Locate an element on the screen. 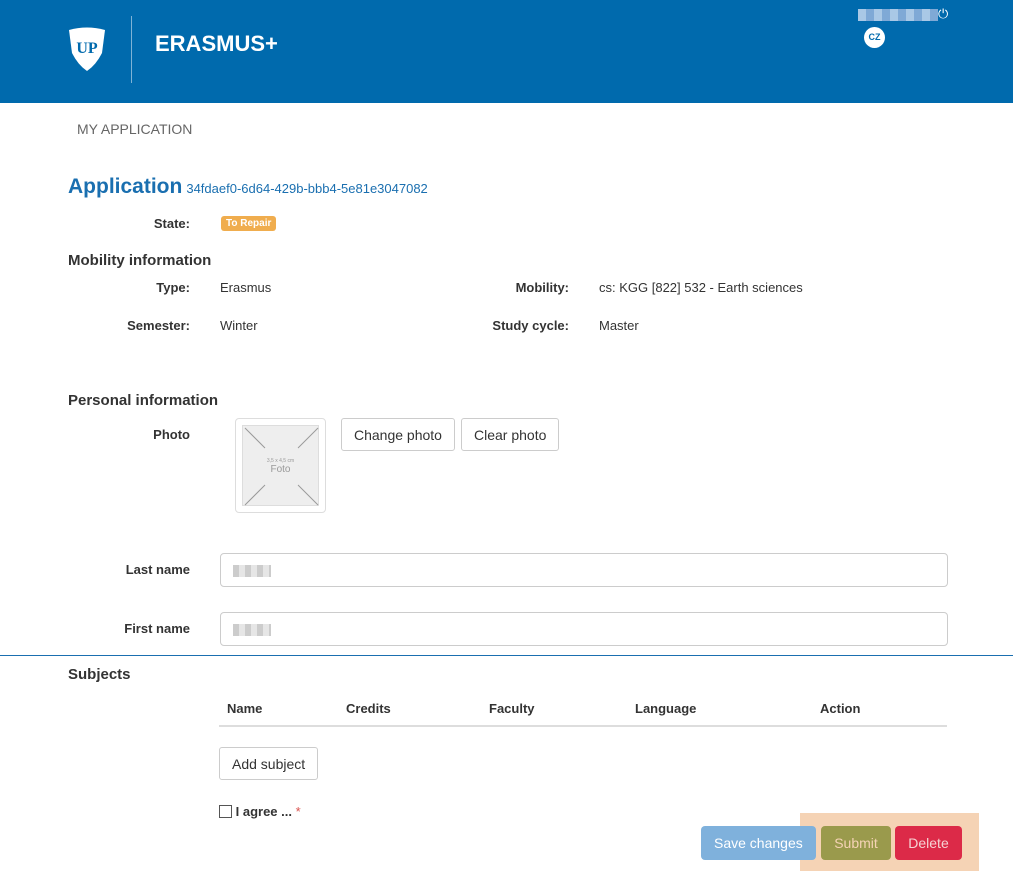  mobility-label: Mobility: is located at coordinates (542, 287).